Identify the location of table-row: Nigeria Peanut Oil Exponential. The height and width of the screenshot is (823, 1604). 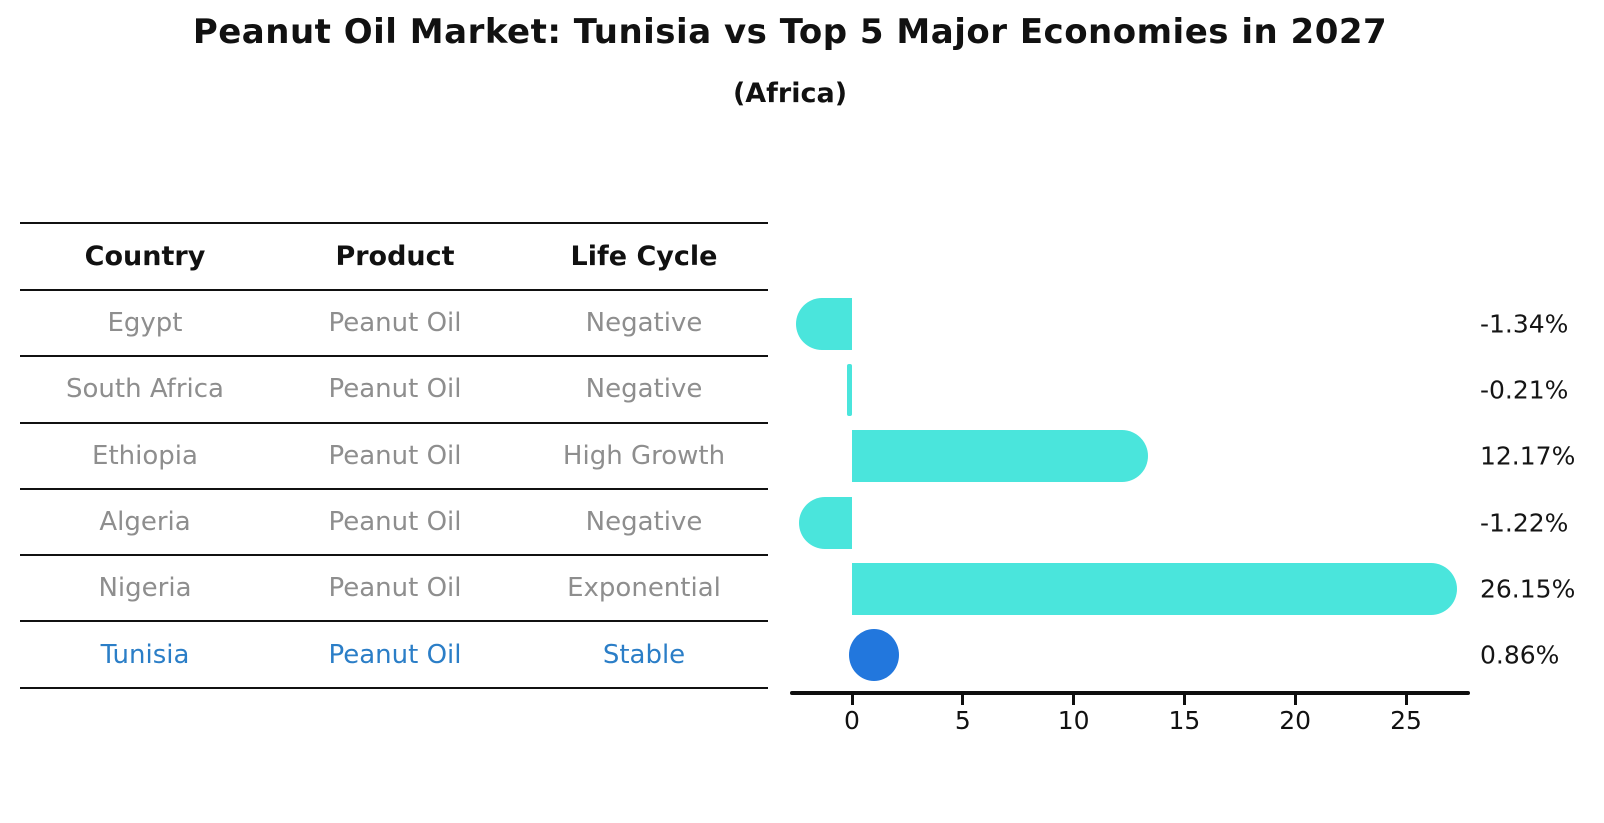
(394, 589).